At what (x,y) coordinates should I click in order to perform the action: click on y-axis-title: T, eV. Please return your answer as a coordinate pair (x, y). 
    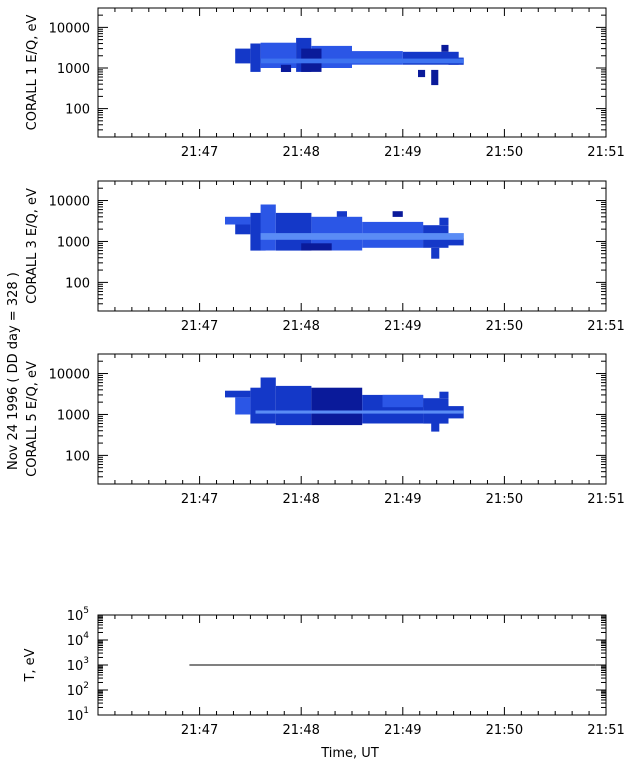
    Looking at the image, I should click on (30, 665).